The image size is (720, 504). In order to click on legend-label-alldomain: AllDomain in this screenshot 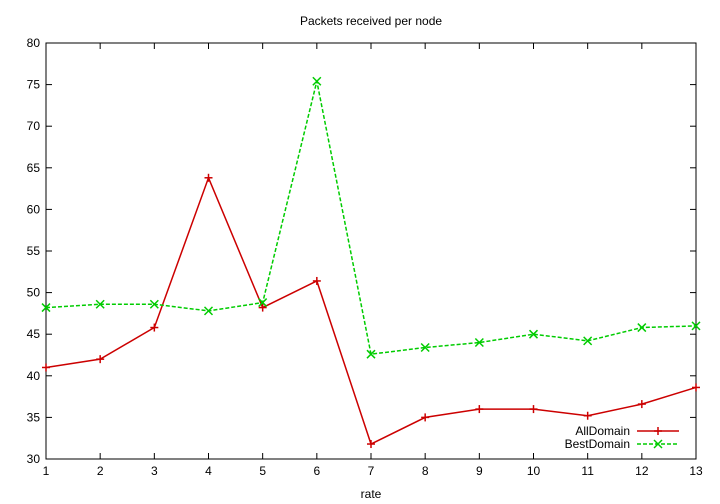, I will do `click(602, 431)`.